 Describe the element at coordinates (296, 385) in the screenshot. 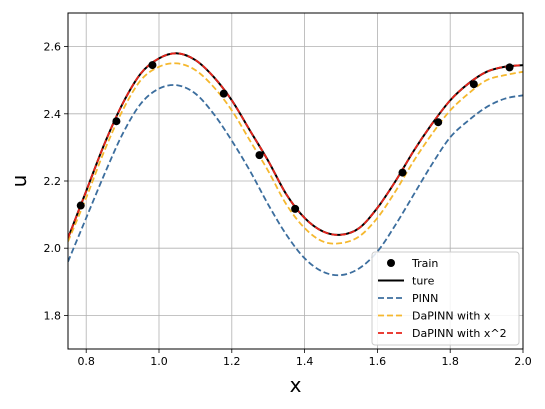

I see `x-axis-title: x` at that location.